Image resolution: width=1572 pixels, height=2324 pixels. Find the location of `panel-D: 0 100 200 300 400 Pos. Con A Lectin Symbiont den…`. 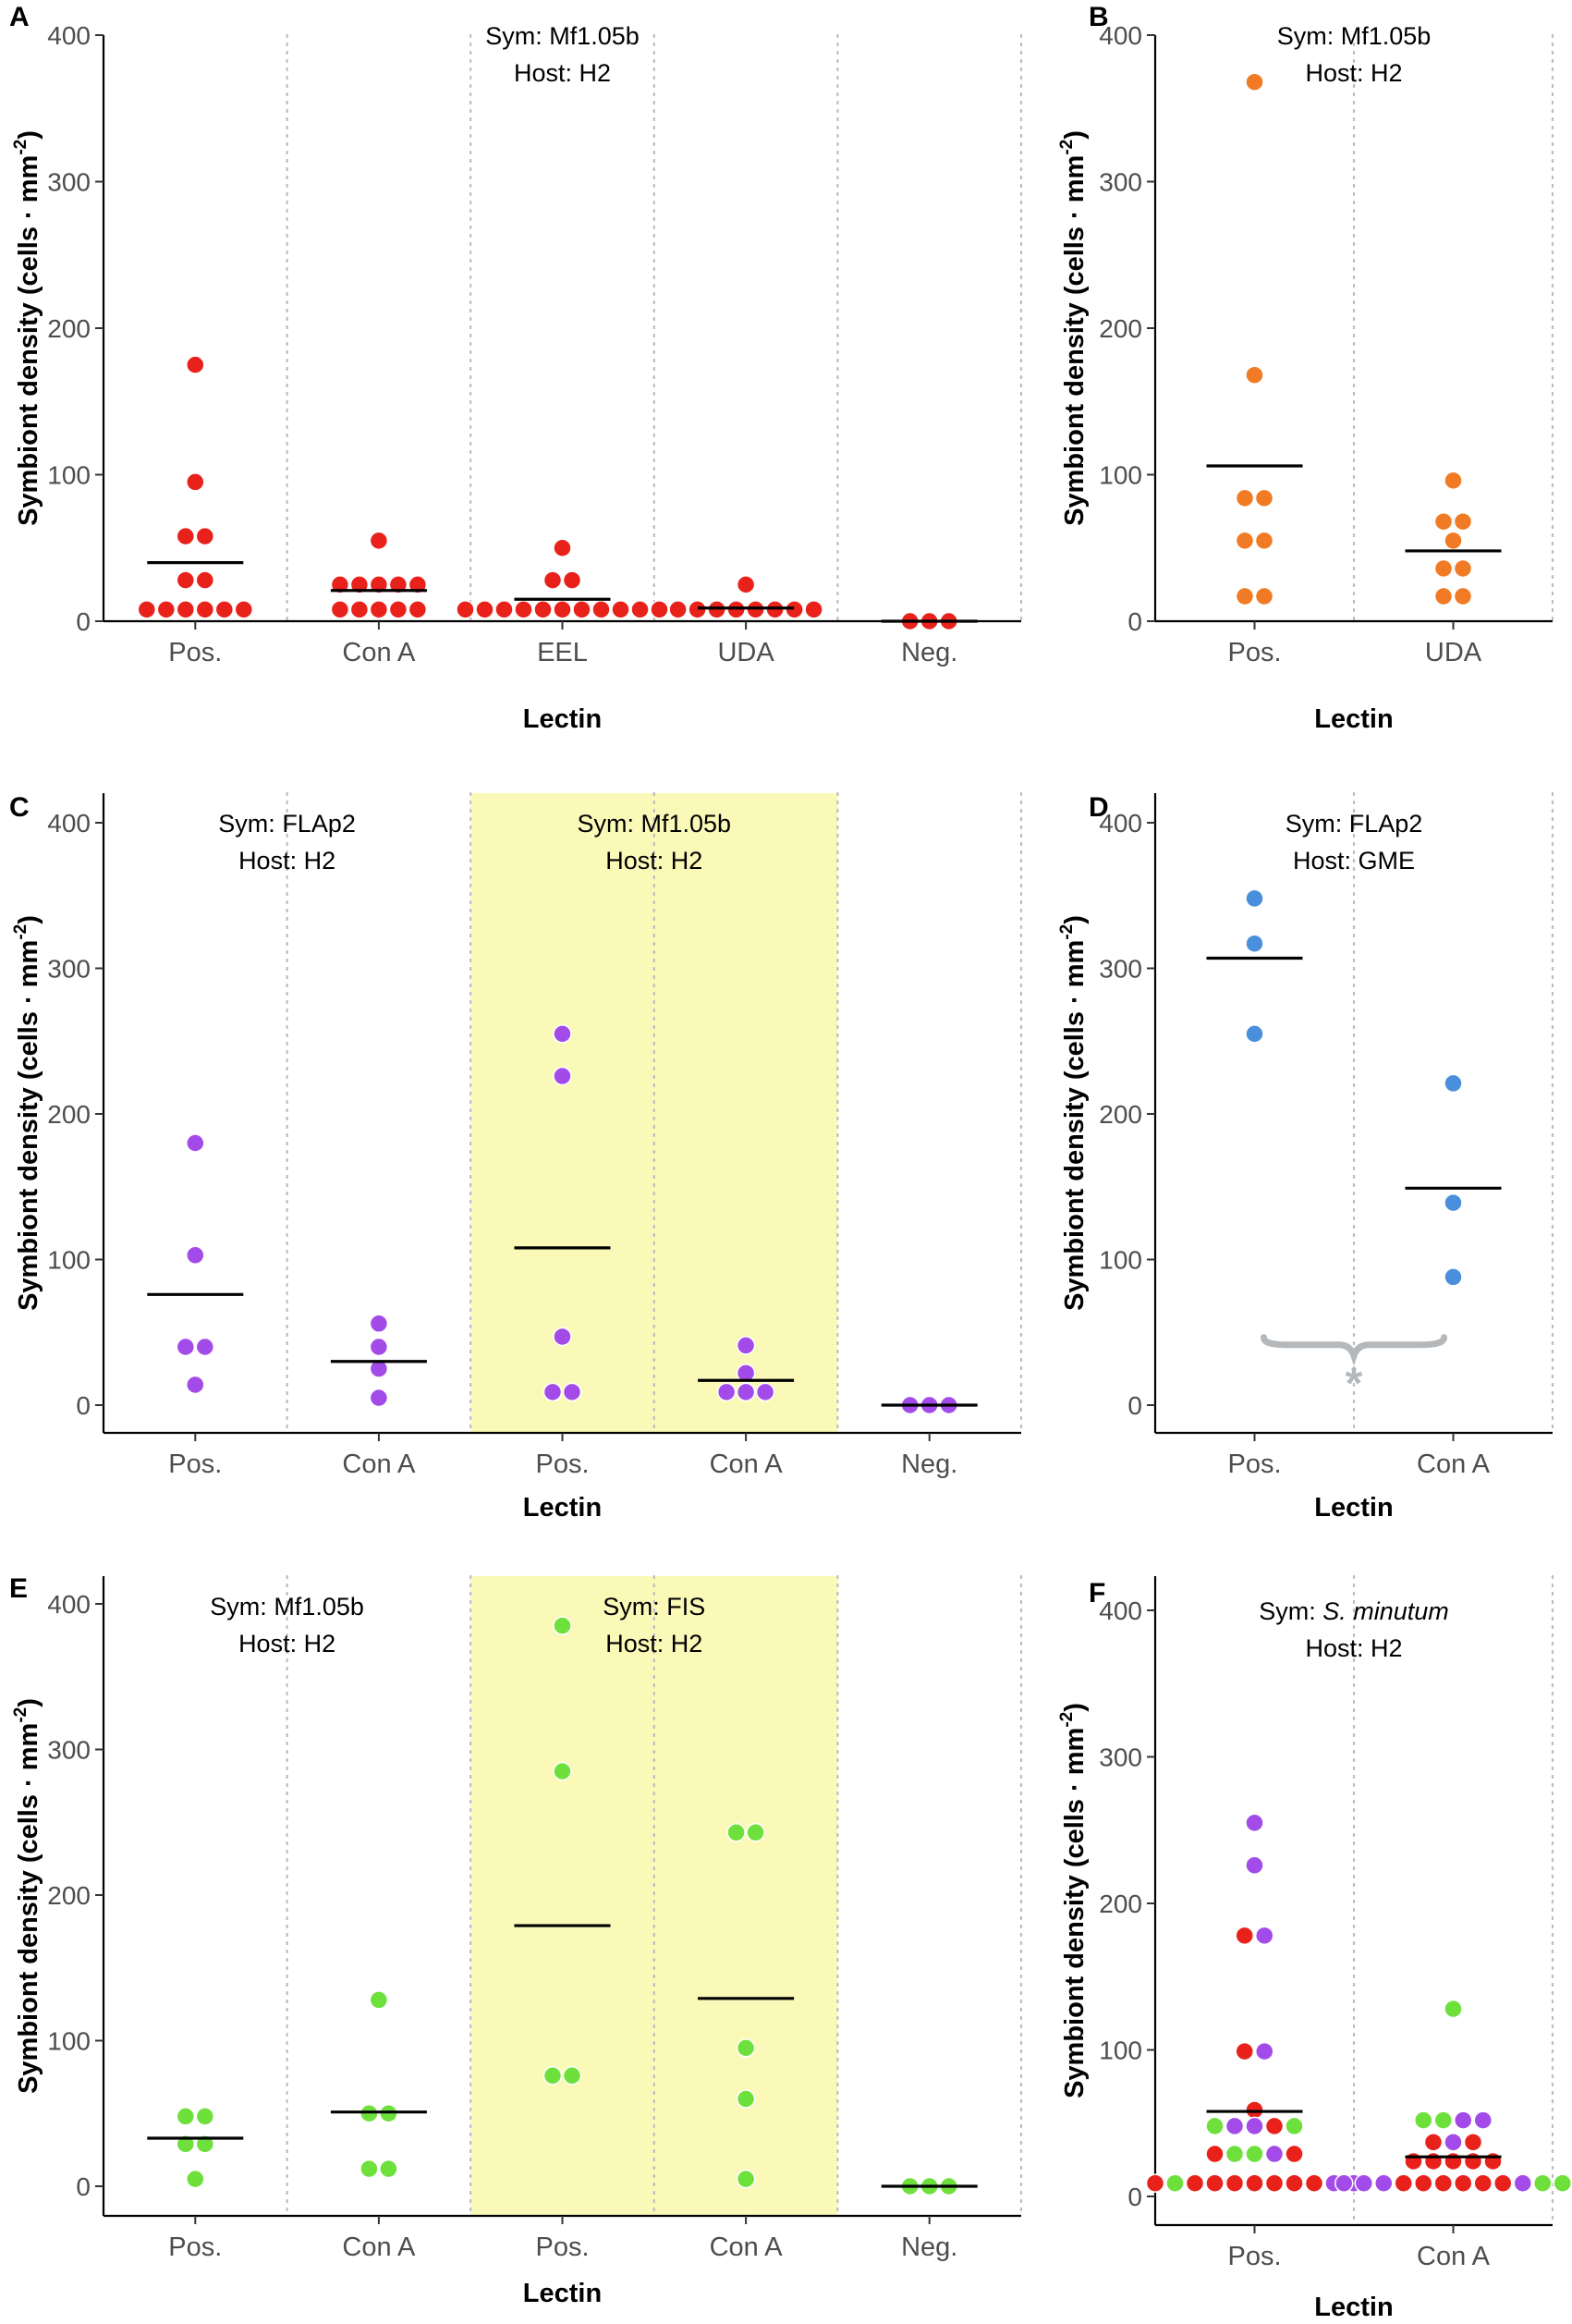

panel-D: 0 100 200 300 400 Pos. Con A Lectin Symbiont den… is located at coordinates (1305, 1157).